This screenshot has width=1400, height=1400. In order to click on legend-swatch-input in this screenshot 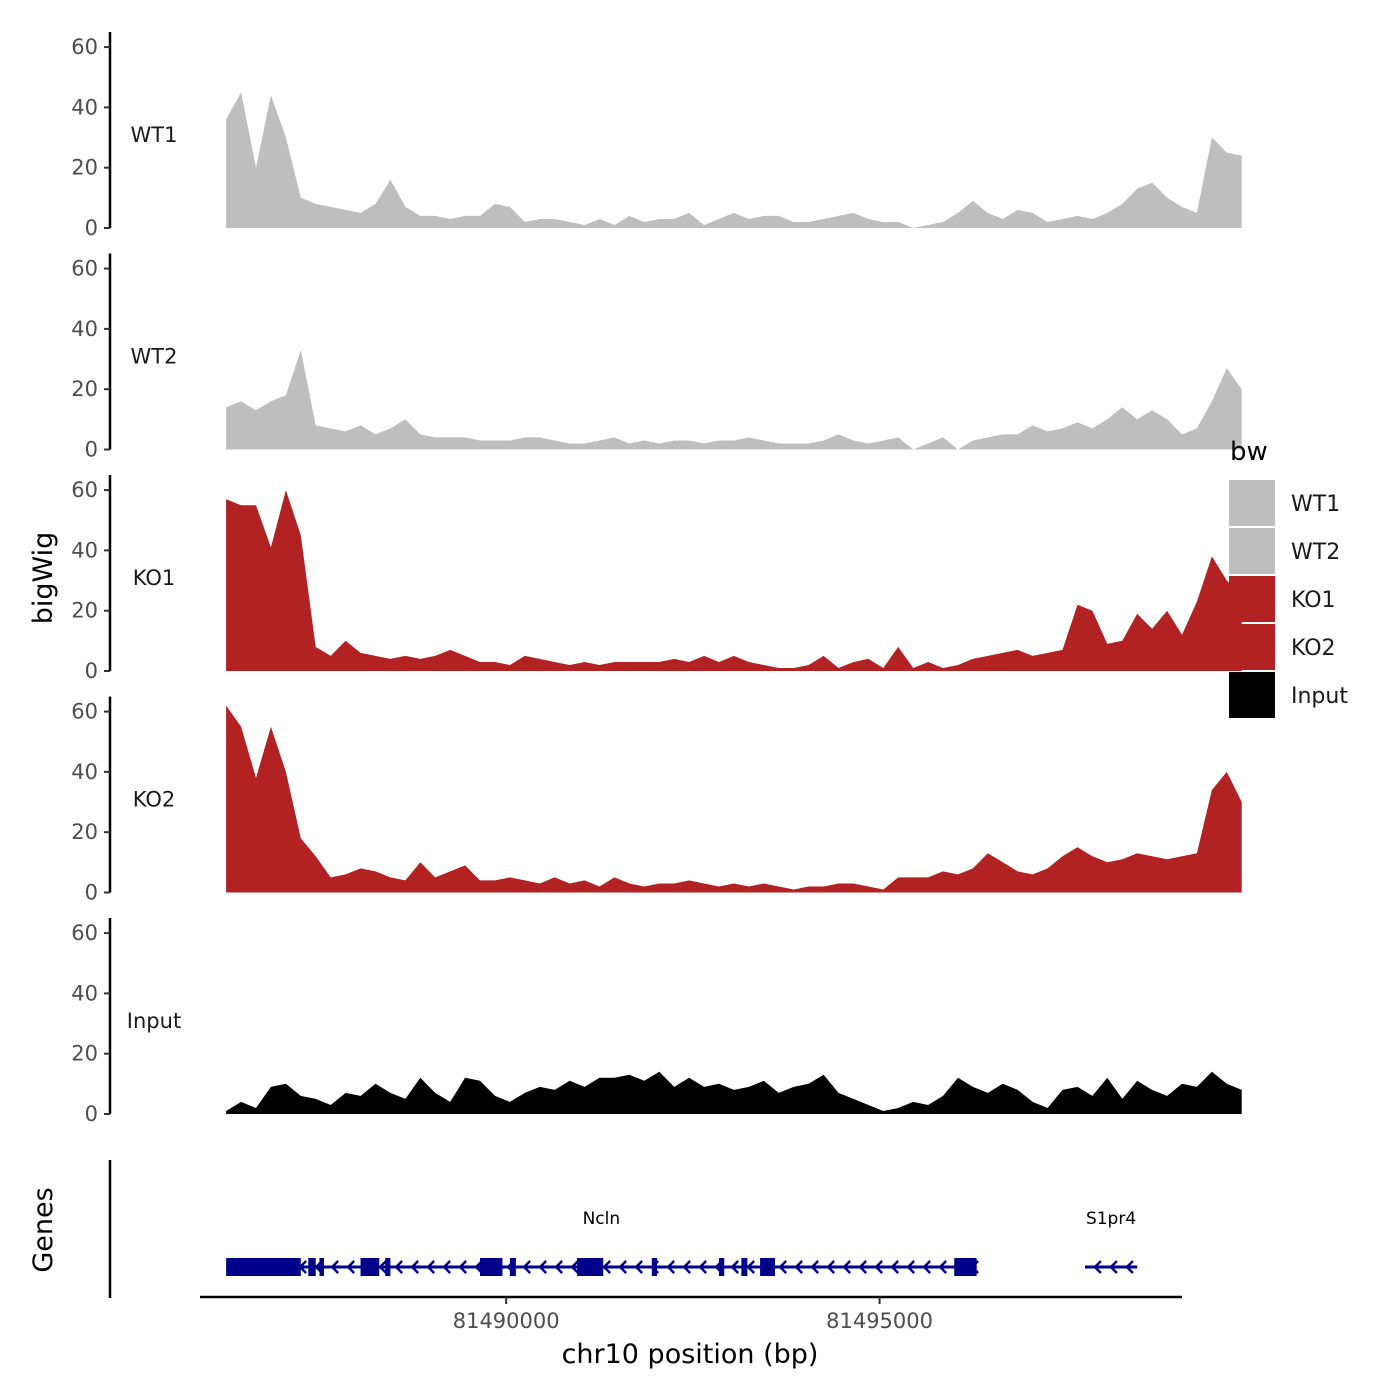, I will do `click(1252, 695)`.